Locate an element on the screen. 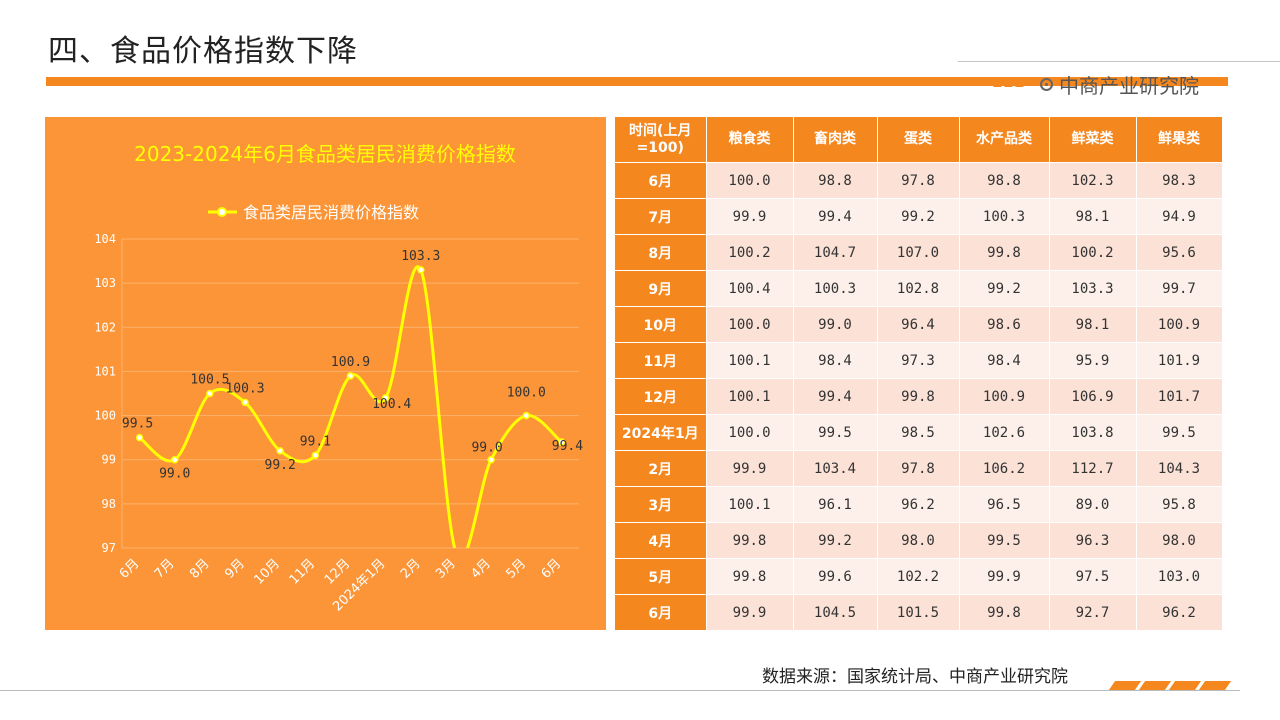 Image resolution: width=1280 pixels, height=720 pixels. data-source: 数据来源：国家统计局、中商产业研究院 is located at coordinates (915, 677).